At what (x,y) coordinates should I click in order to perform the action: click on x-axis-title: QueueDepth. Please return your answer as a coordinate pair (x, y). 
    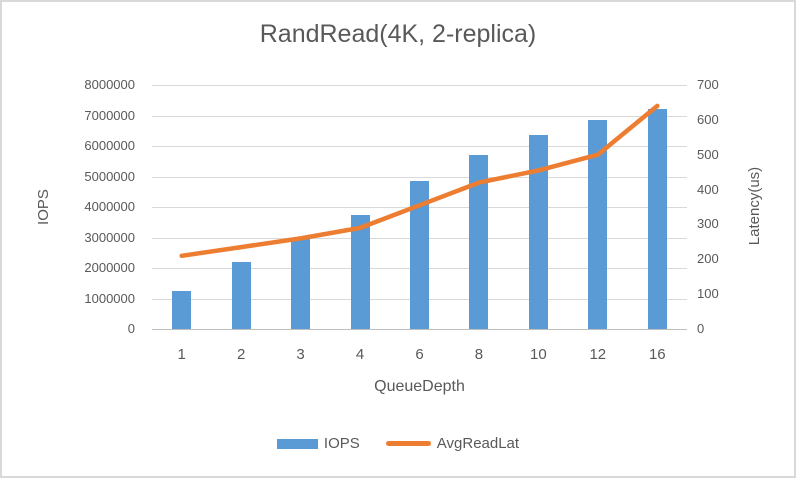
    Looking at the image, I should click on (419, 386).